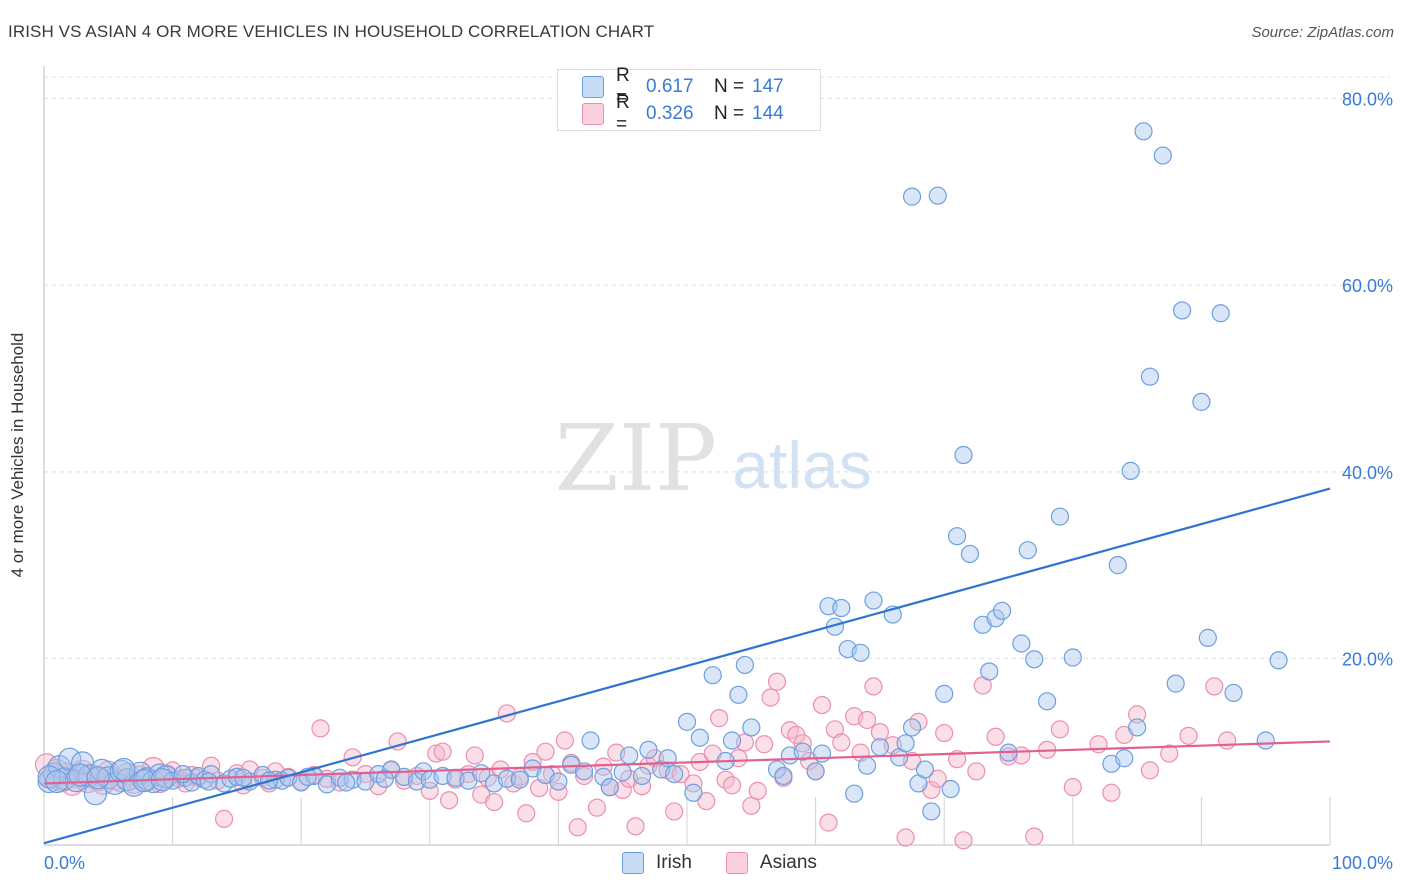  What do you see at coordinates (713, 458) in the screenshot?
I see `watermark: ZIP atlas` at bounding box center [713, 458].